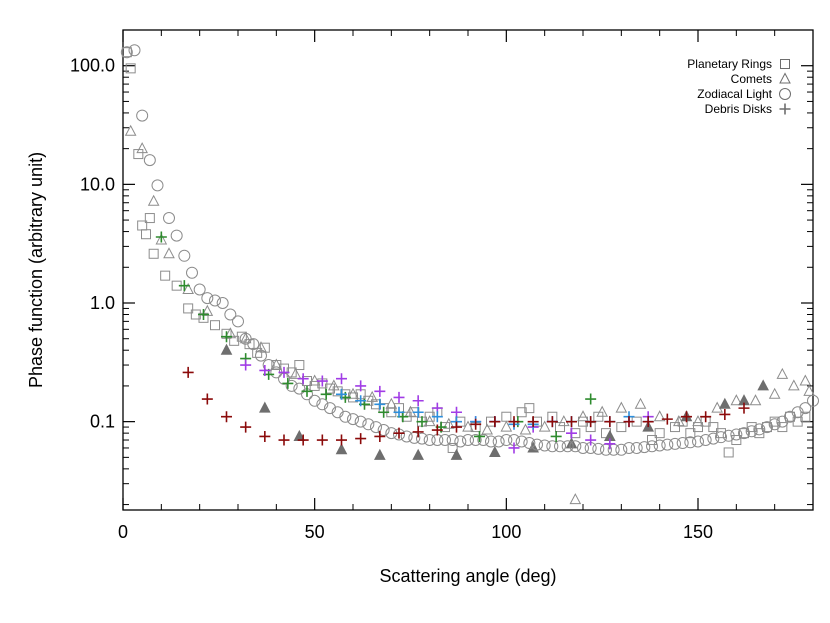 This screenshot has width=830, height=623. Describe the element at coordinates (102, 422) in the screenshot. I see `y-tick-label: 0.1` at that location.